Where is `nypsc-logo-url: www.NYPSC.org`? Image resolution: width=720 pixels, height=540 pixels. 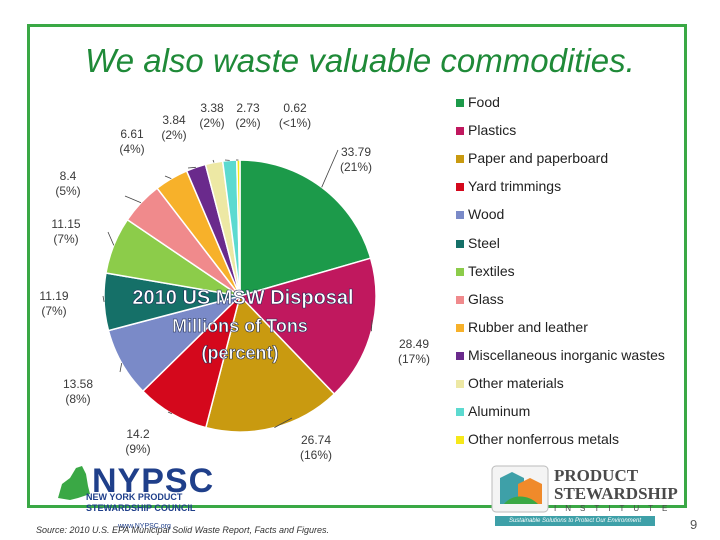 nypsc-logo-url: www.NYPSC.org is located at coordinates (144, 526).